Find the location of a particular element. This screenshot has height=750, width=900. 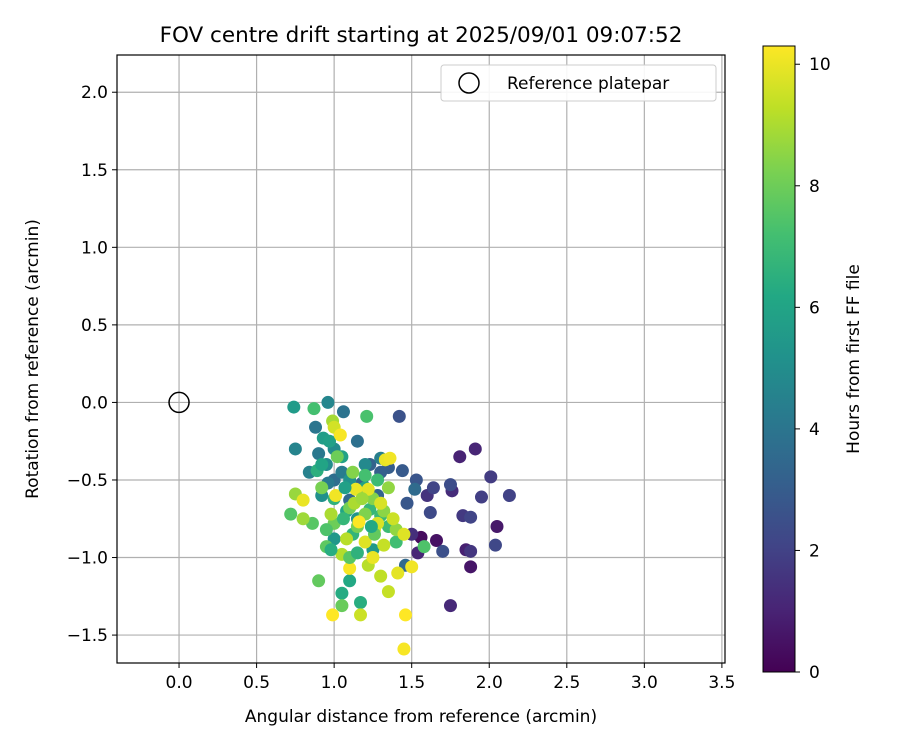

colorbar-frame is located at coordinates (779, 359).